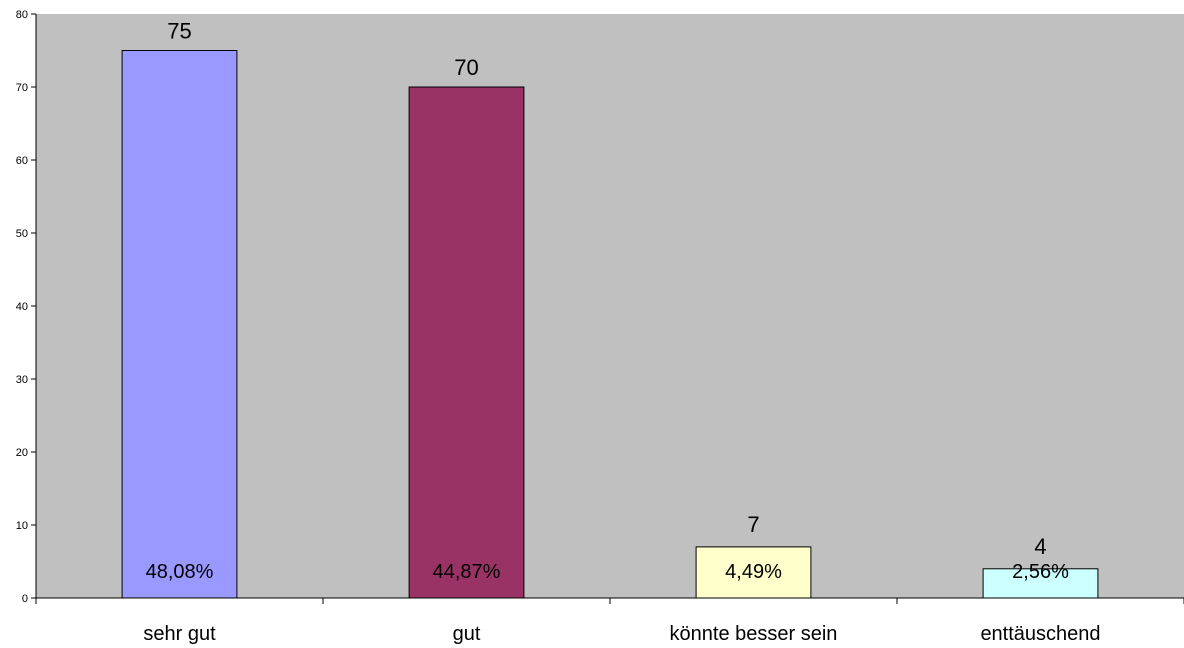 The image size is (1184, 648). Describe the element at coordinates (466, 67) in the screenshot. I see `bar-value-label: 70` at that location.